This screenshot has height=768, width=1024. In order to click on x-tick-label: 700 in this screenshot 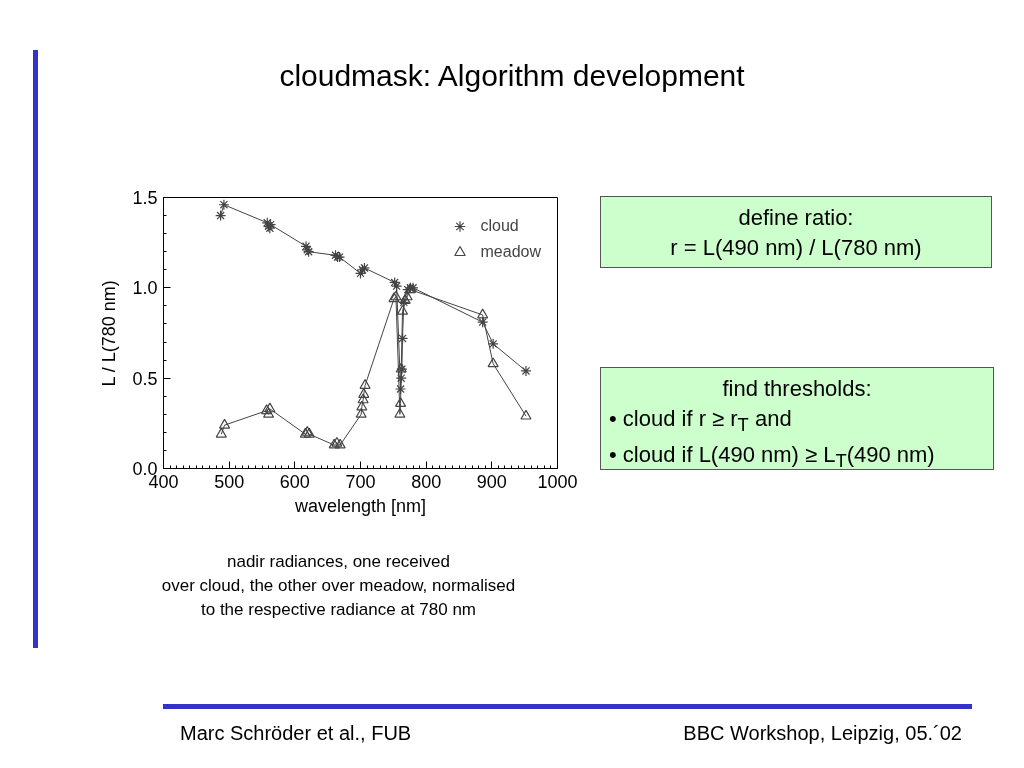, I will do `click(360, 481)`.